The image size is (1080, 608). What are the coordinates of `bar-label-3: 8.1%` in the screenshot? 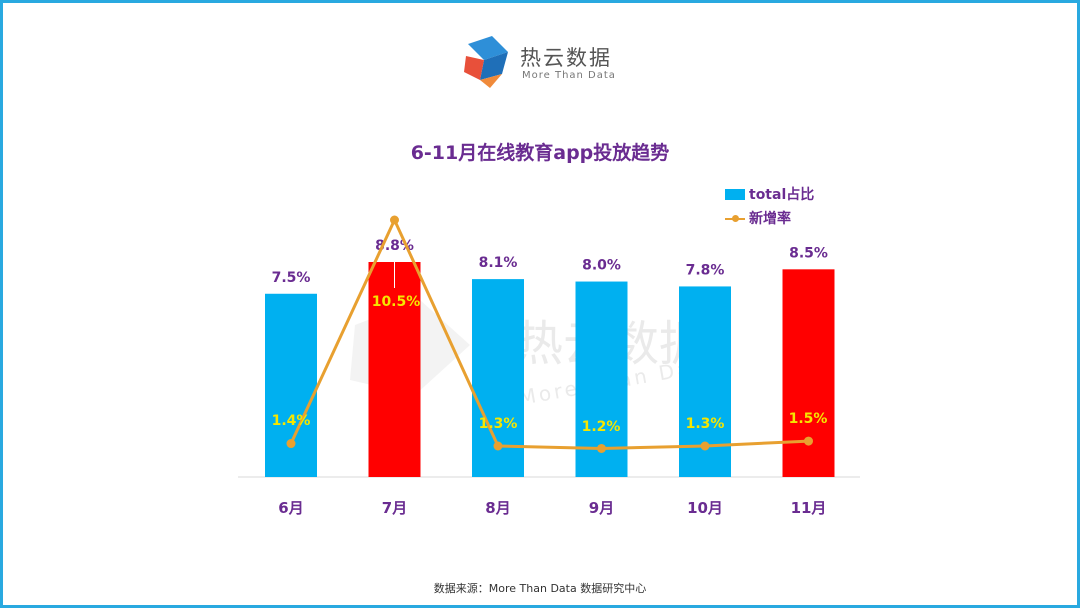 It's located at (498, 263).